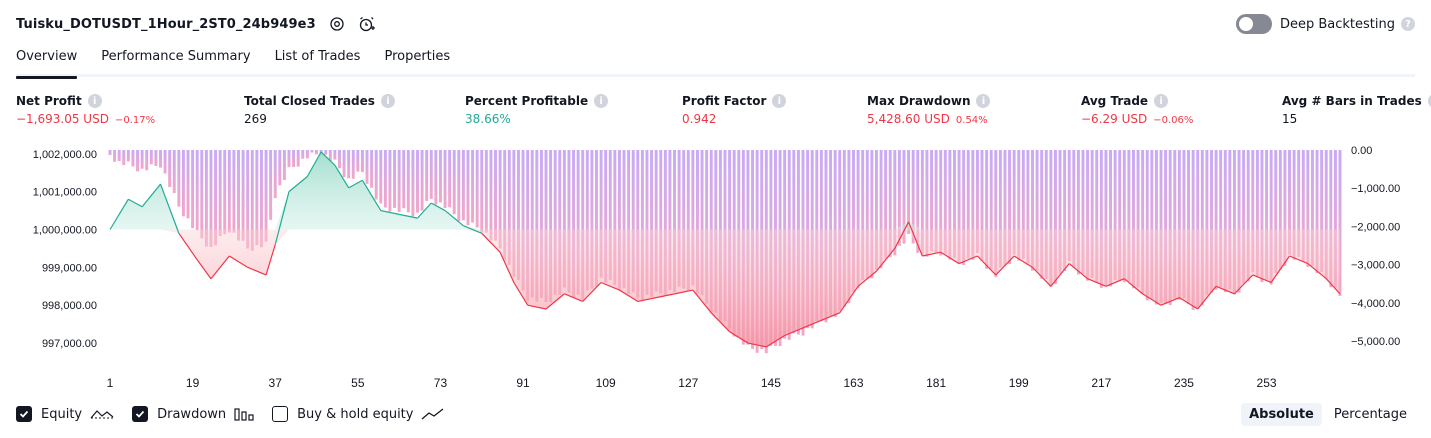 The width and height of the screenshot is (1431, 438). What do you see at coordinates (337, 24) in the screenshot?
I see `settings-icon` at bounding box center [337, 24].